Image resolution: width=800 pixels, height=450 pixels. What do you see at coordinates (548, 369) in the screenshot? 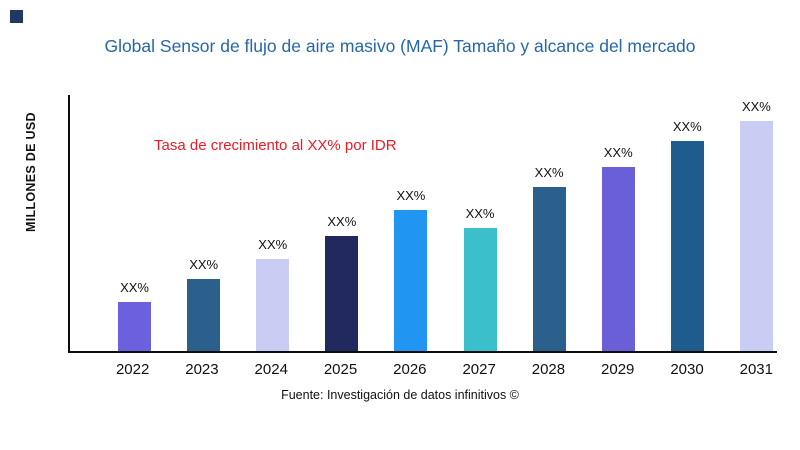
I see `x-axis-tick-label: 2028` at bounding box center [548, 369].